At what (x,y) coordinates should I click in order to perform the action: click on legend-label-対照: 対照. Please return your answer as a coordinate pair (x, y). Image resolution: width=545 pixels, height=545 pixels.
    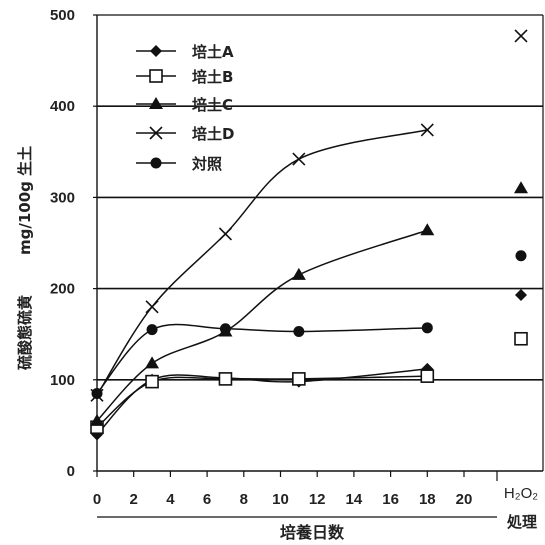
    Looking at the image, I should click on (206, 164).